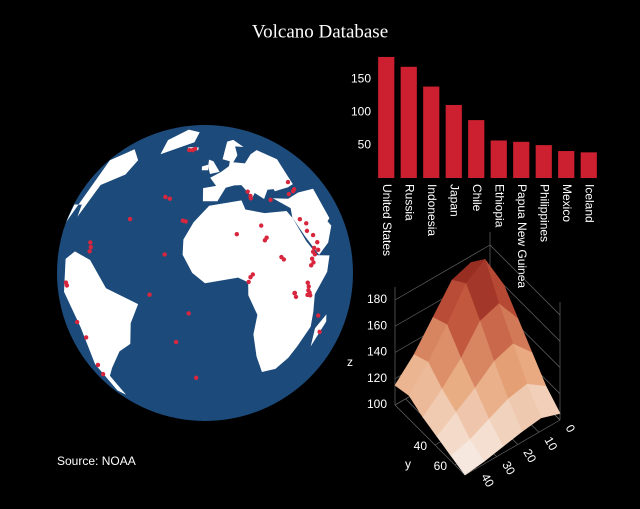 Image resolution: width=640 pixels, height=509 pixels. Describe the element at coordinates (545, 213) in the screenshot. I see `x-tick-label: Philippines` at that location.